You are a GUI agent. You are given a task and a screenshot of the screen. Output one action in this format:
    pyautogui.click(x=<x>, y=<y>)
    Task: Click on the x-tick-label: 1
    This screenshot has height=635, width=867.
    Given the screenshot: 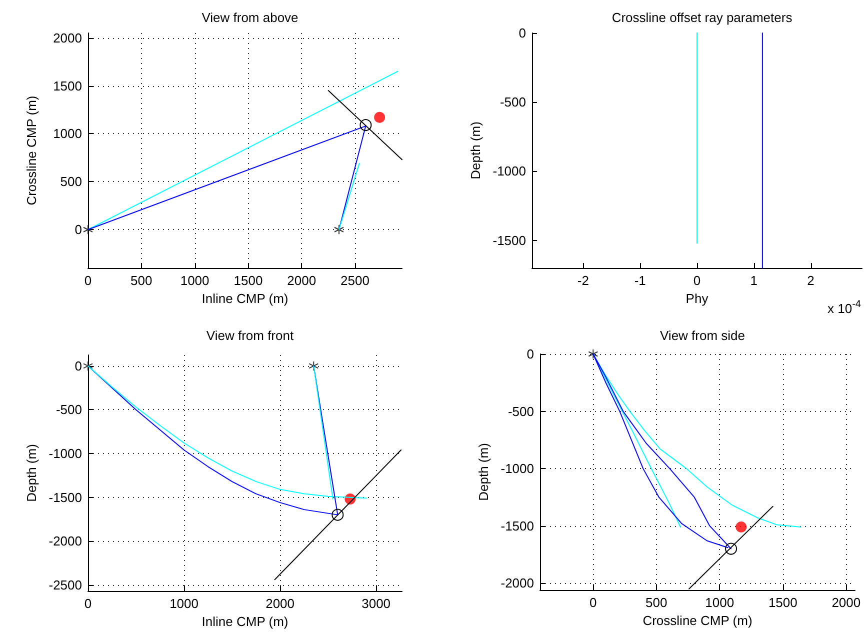 What is the action you would take?
    pyautogui.click(x=754, y=280)
    